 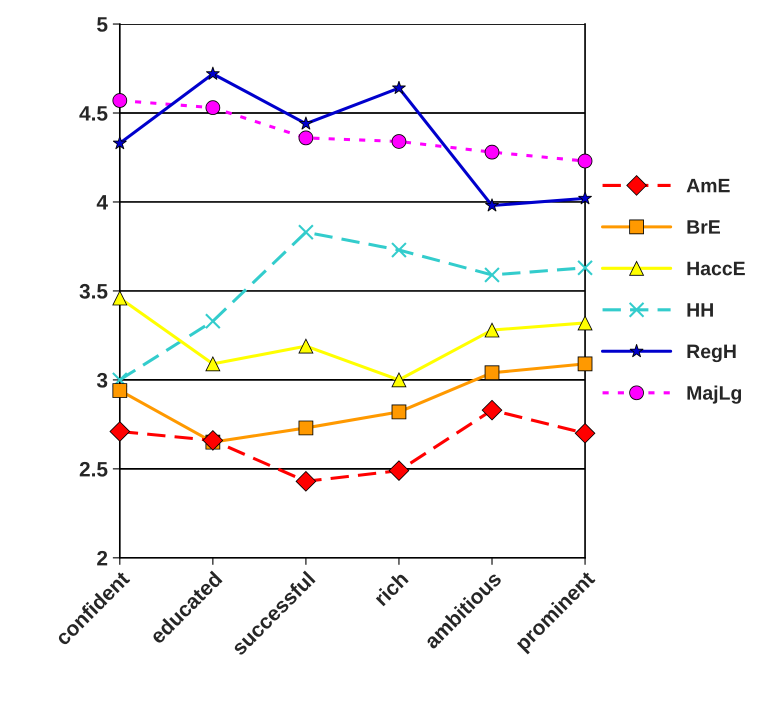 I want to click on y-tick-label: 4, so click(x=102, y=202).